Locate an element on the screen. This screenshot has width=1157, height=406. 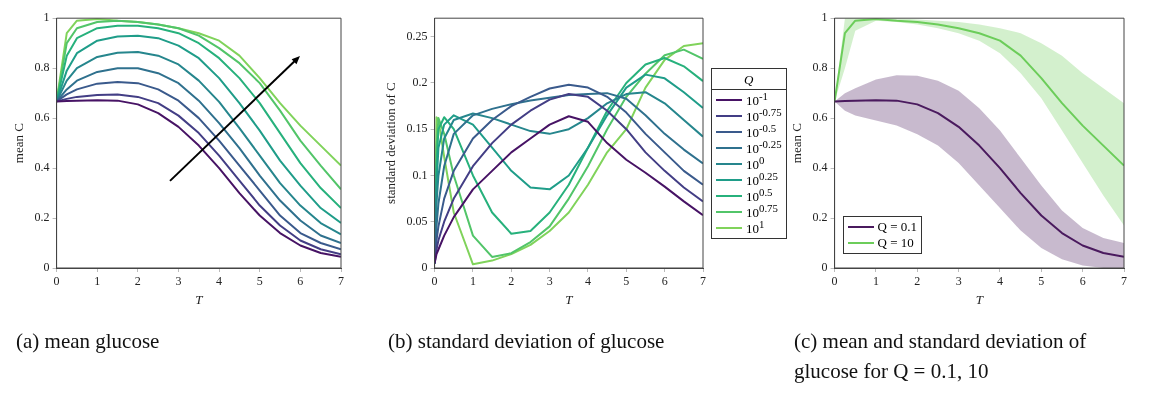
y-tick-label: 0.25 is located at coordinates (417, 35).